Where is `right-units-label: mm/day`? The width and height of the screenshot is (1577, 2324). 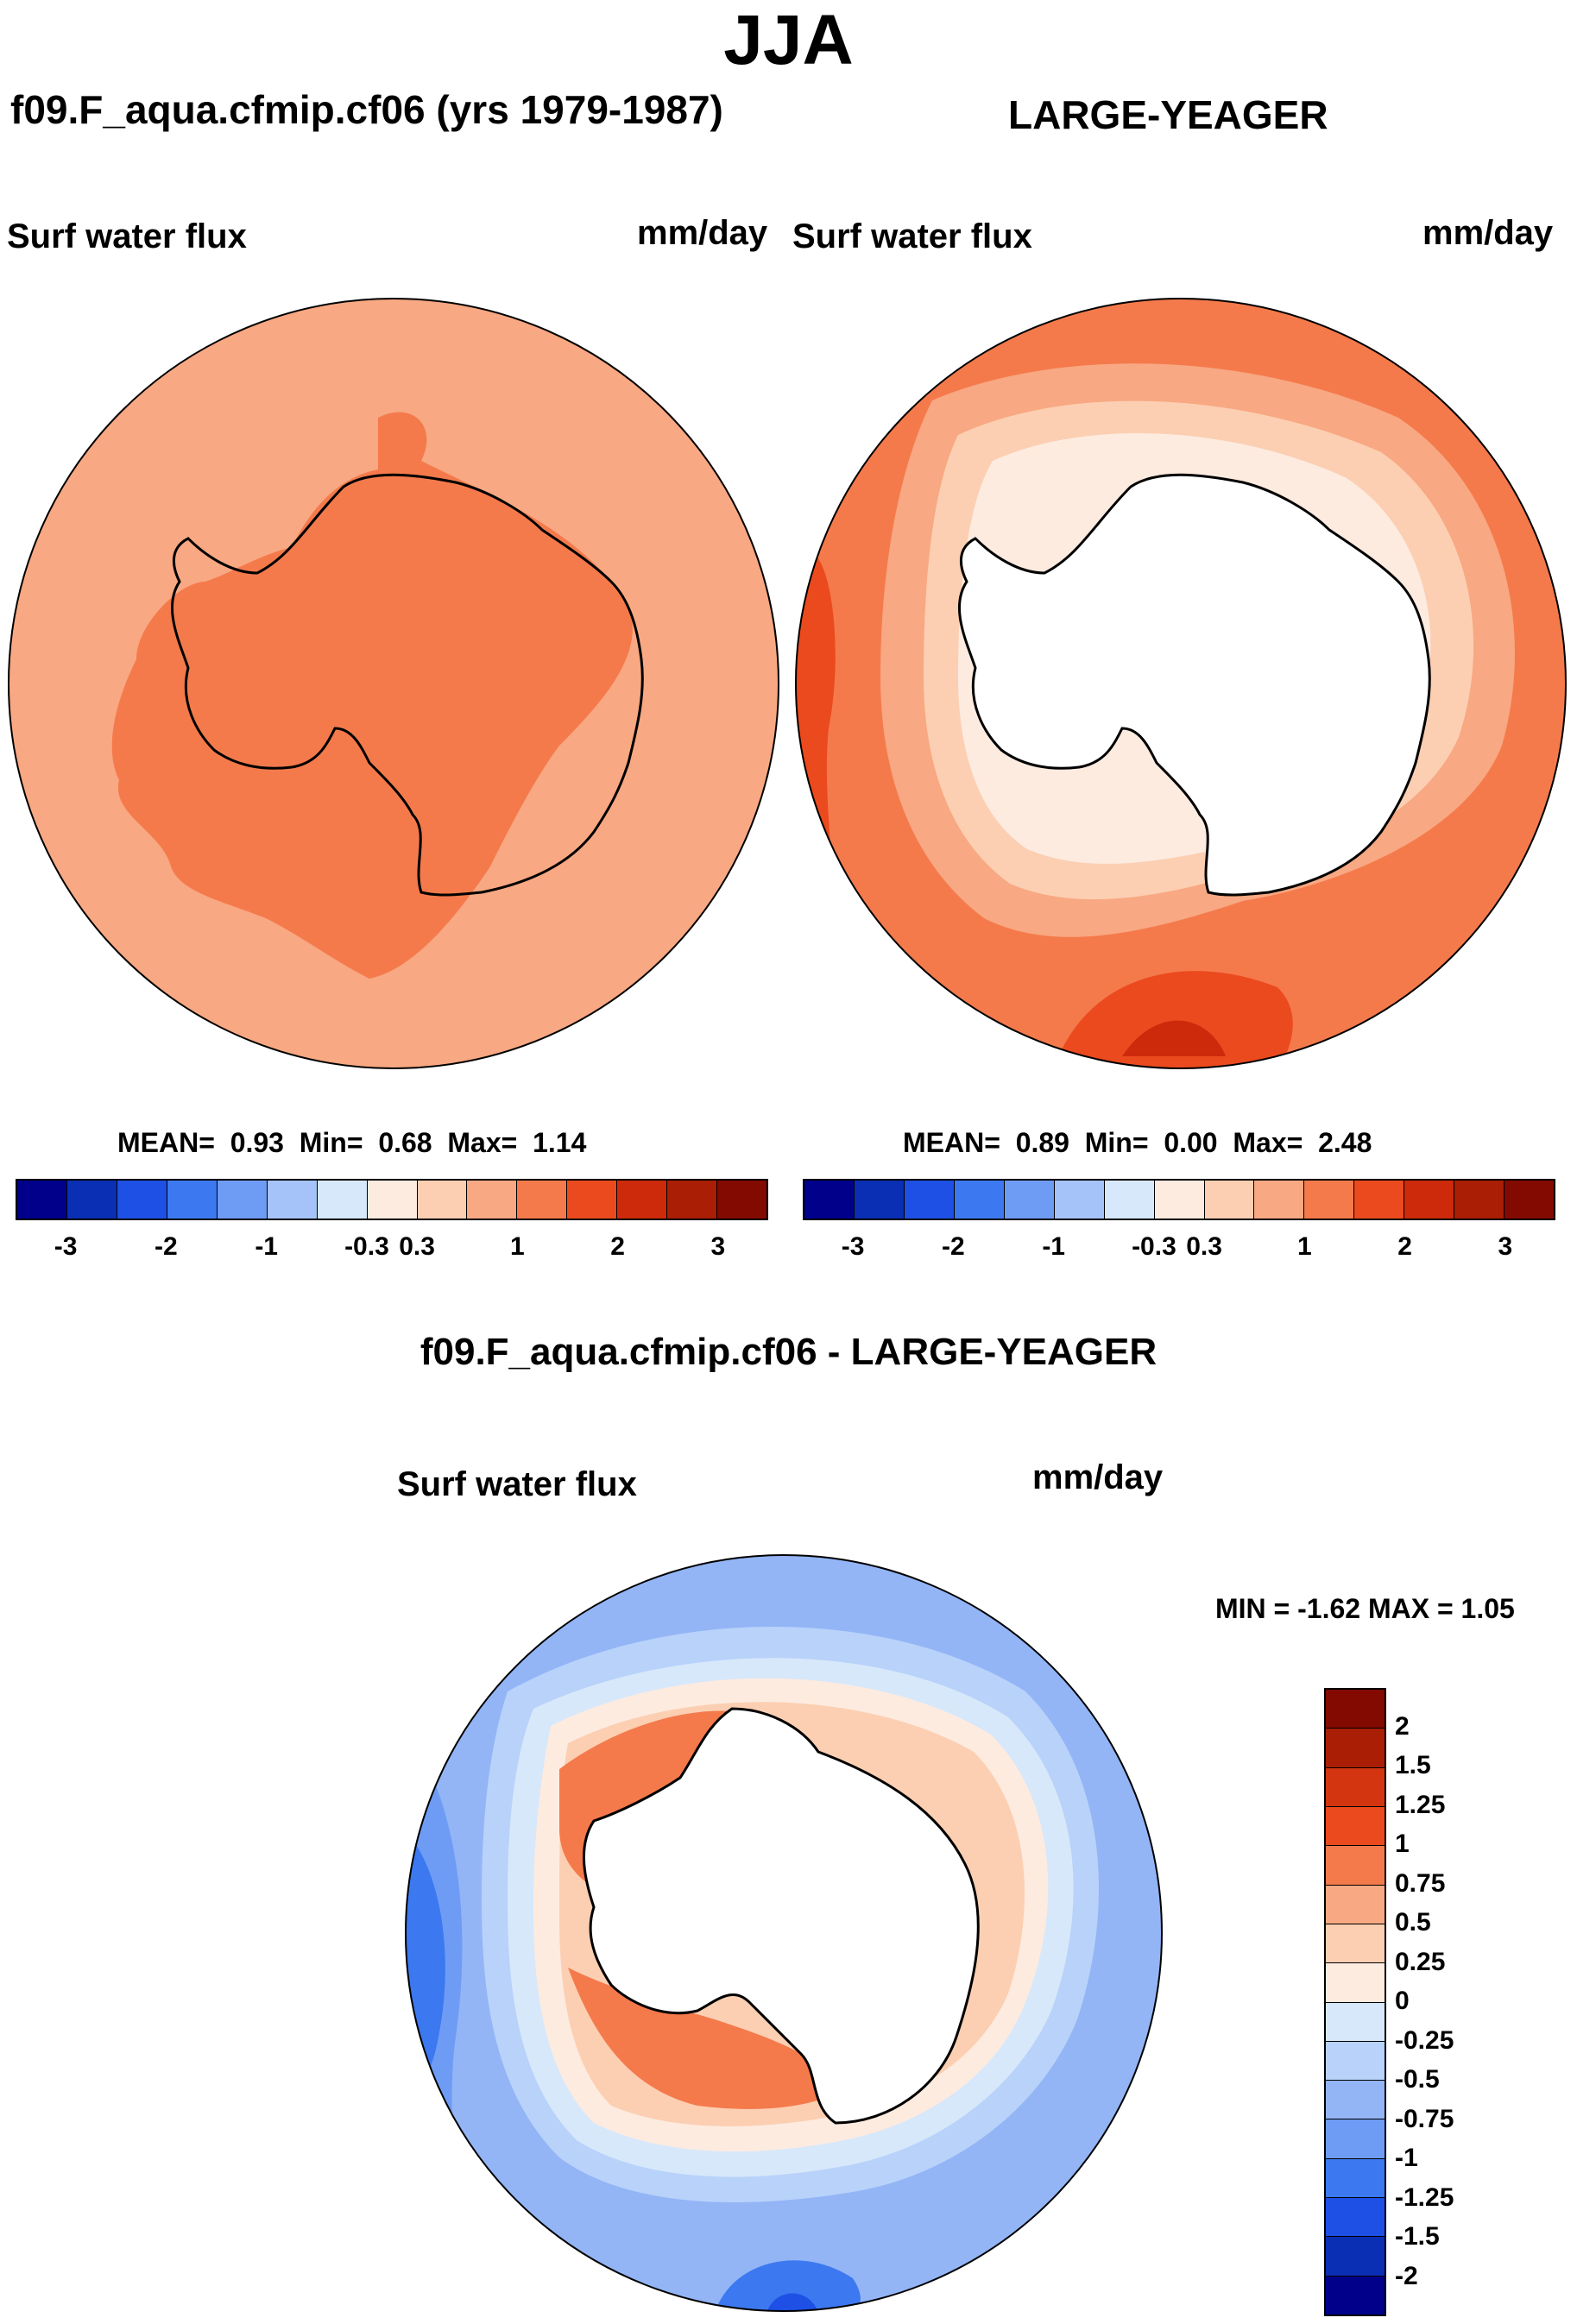
right-units-label: mm/day is located at coordinates (1488, 233).